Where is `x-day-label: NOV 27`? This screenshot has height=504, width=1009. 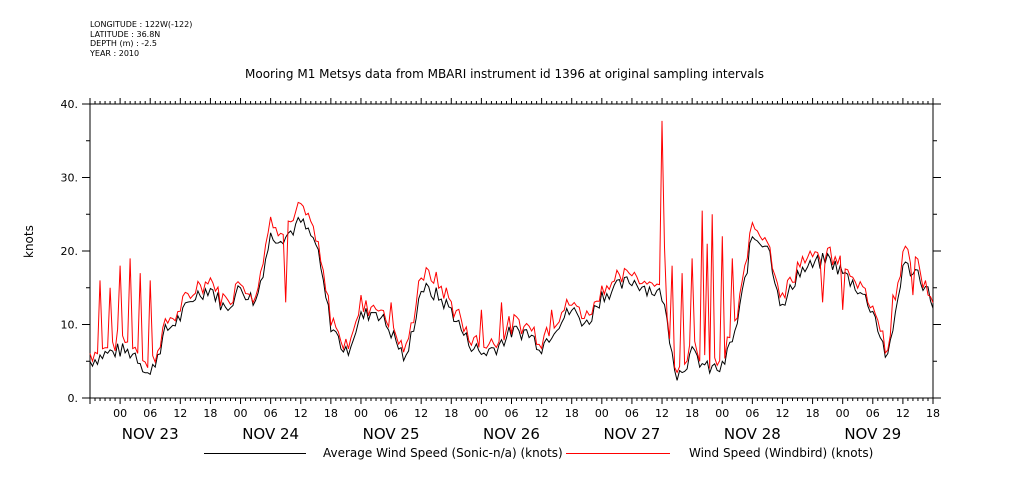 x-day-label: NOV 27 is located at coordinates (631, 434).